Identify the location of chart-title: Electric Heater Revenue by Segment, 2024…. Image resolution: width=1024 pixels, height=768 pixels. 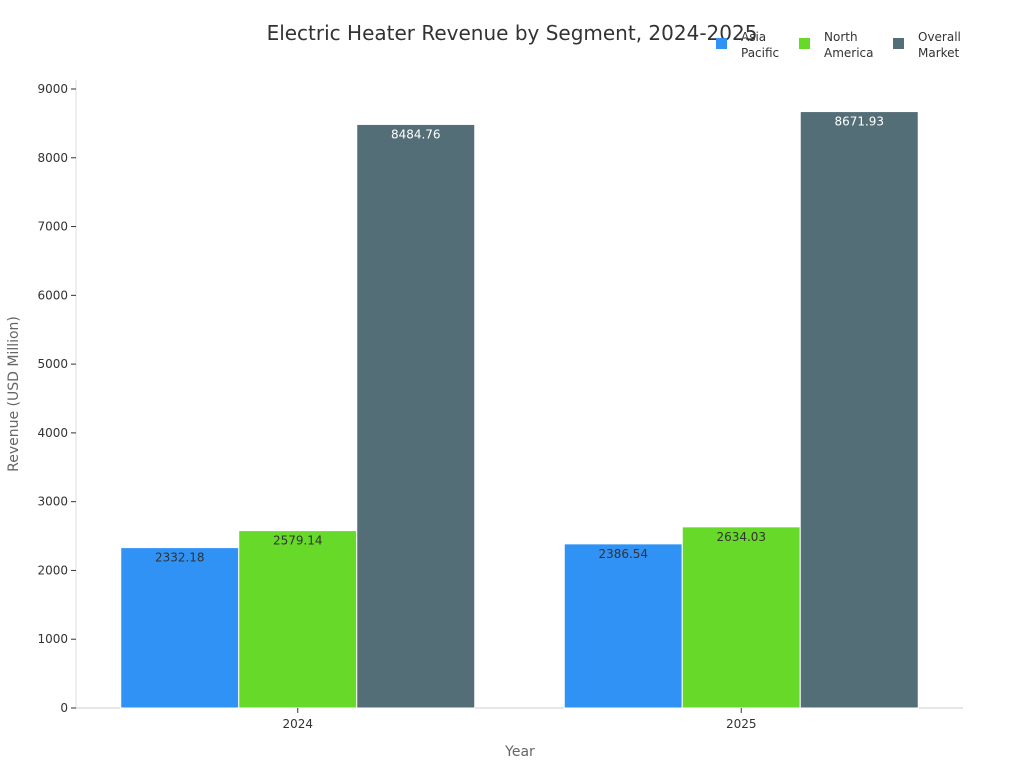
(512, 33).